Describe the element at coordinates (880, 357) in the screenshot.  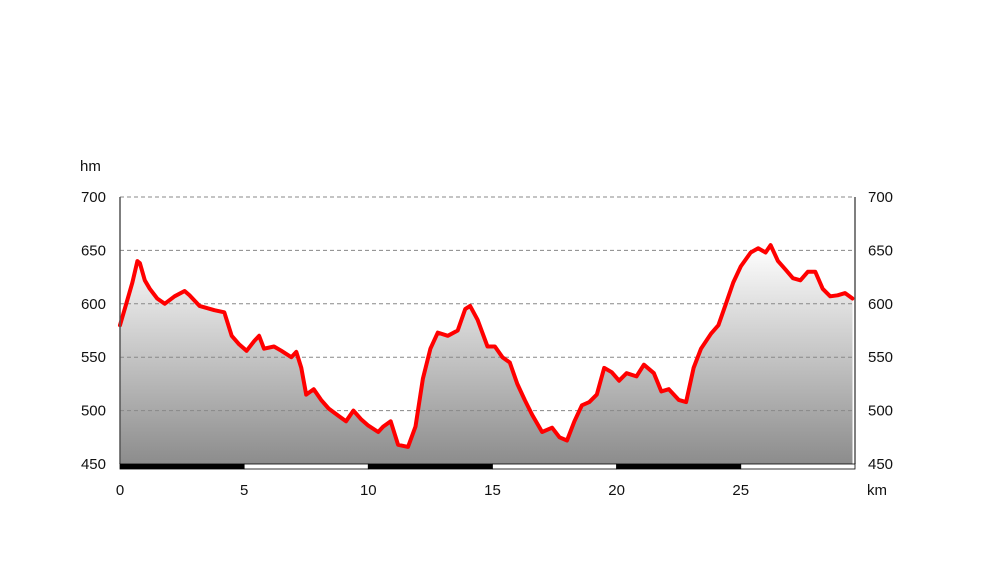
I see `y-tick-right-550: 550` at that location.